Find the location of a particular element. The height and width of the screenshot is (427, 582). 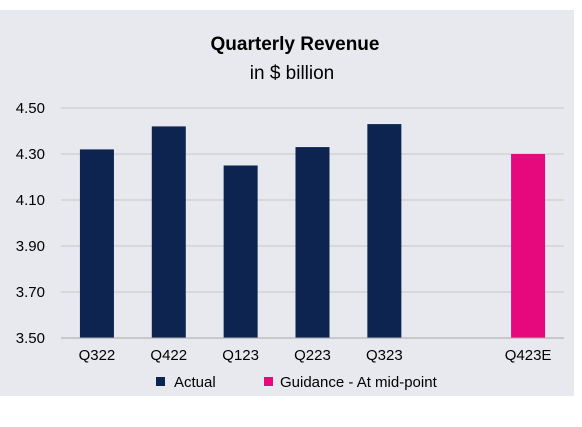

legend: Actual Guidance - At mid-point is located at coordinates (297, 382).